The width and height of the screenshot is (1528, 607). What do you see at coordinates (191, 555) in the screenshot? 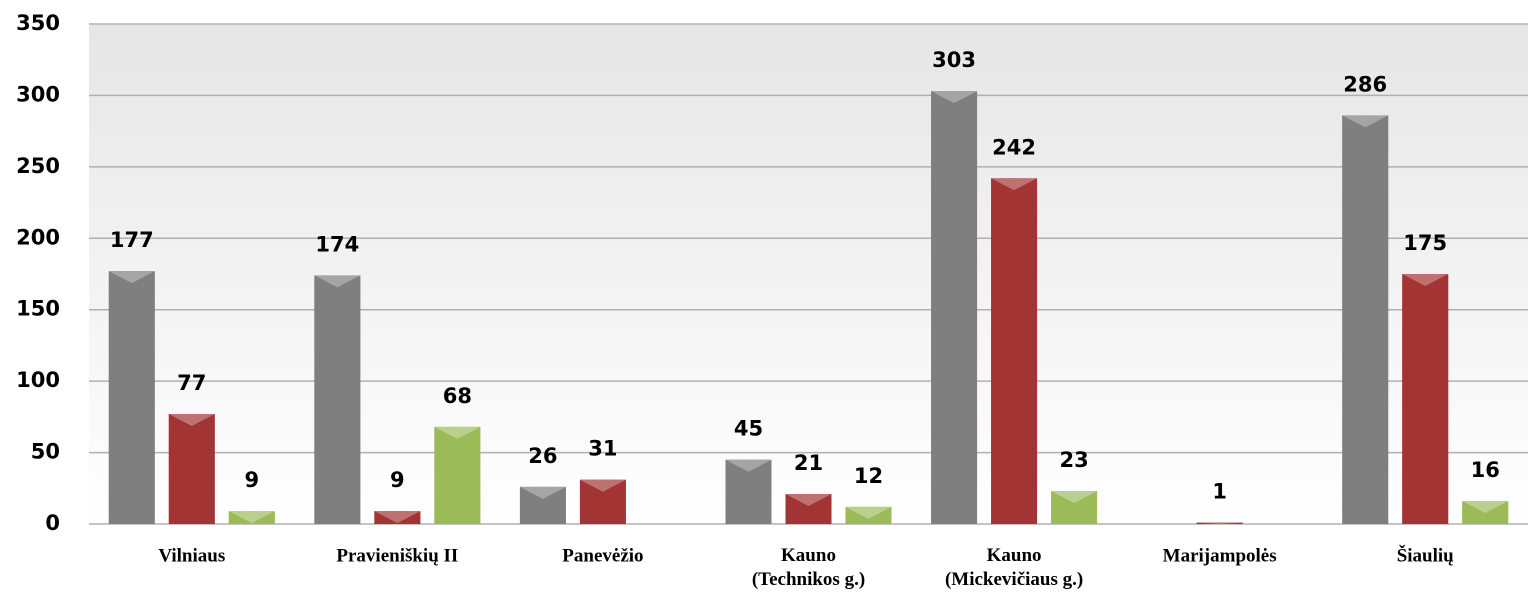
I see `x-tick-label: Vilniaus` at bounding box center [191, 555].